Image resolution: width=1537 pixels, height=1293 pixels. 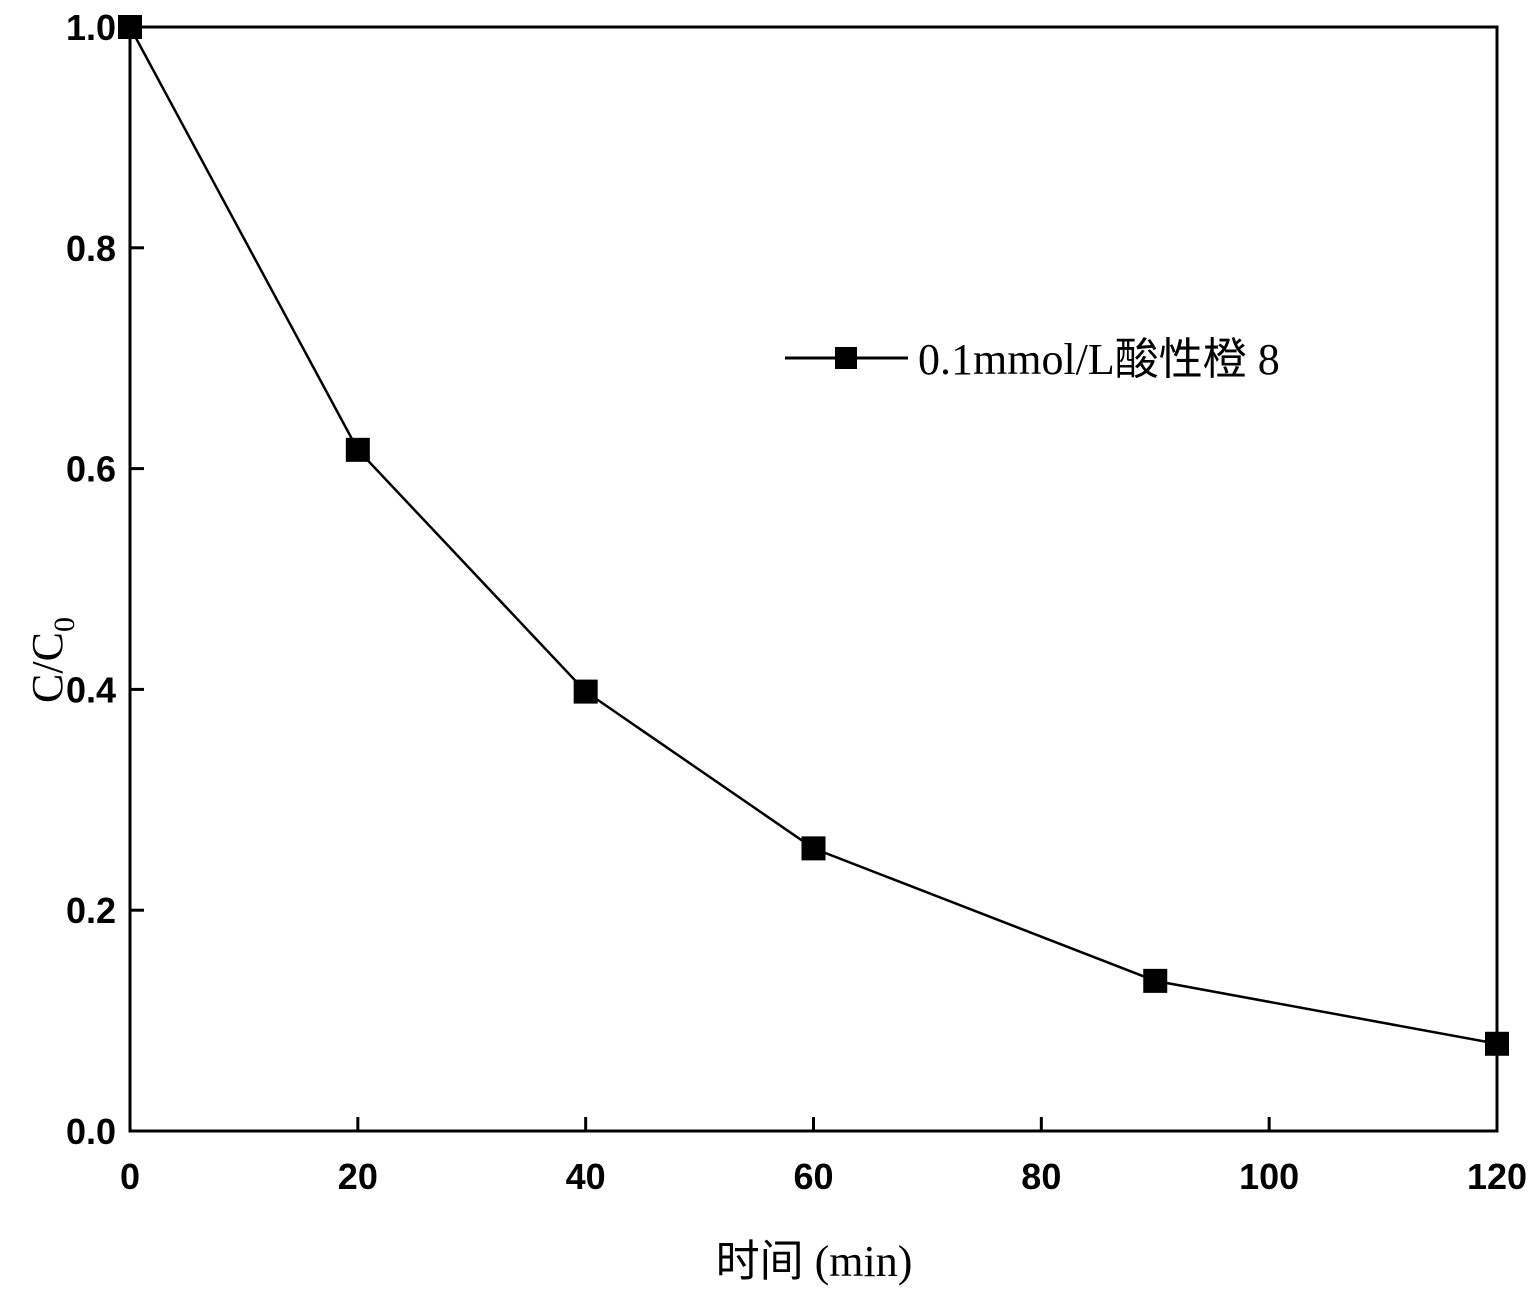 What do you see at coordinates (130, 1176) in the screenshot?
I see `x-tick-label: 0` at bounding box center [130, 1176].